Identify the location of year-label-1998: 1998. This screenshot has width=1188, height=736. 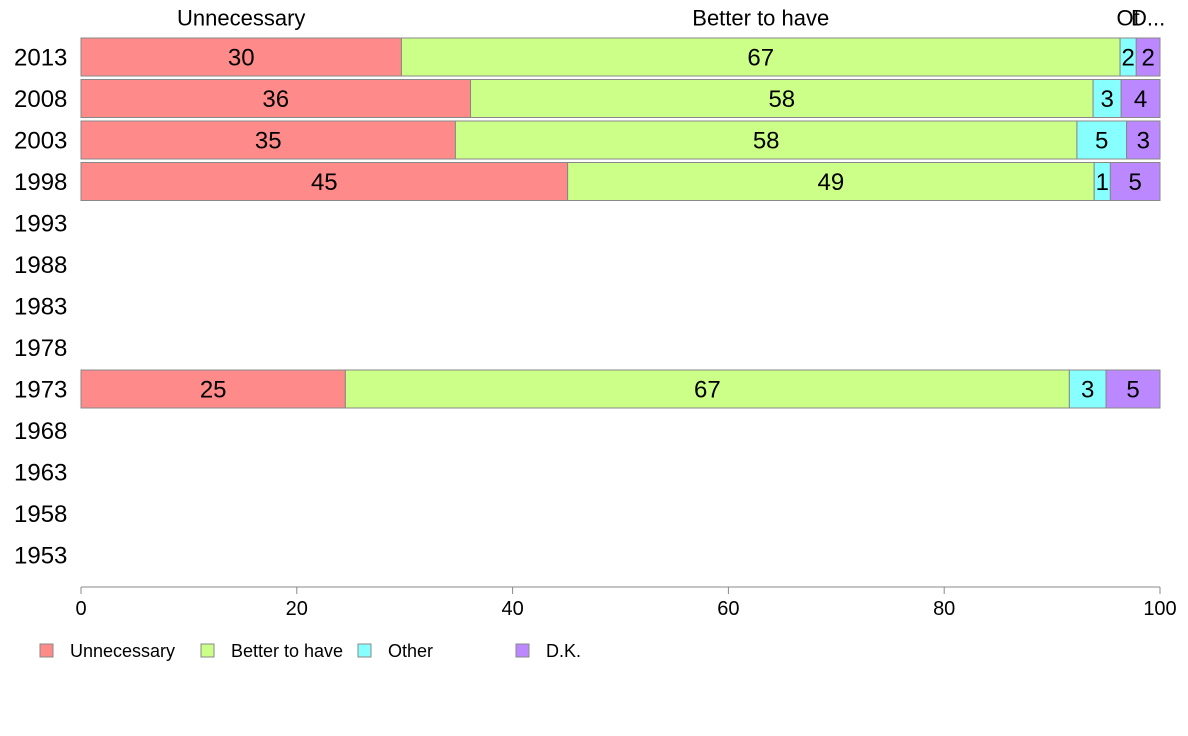
(40, 182).